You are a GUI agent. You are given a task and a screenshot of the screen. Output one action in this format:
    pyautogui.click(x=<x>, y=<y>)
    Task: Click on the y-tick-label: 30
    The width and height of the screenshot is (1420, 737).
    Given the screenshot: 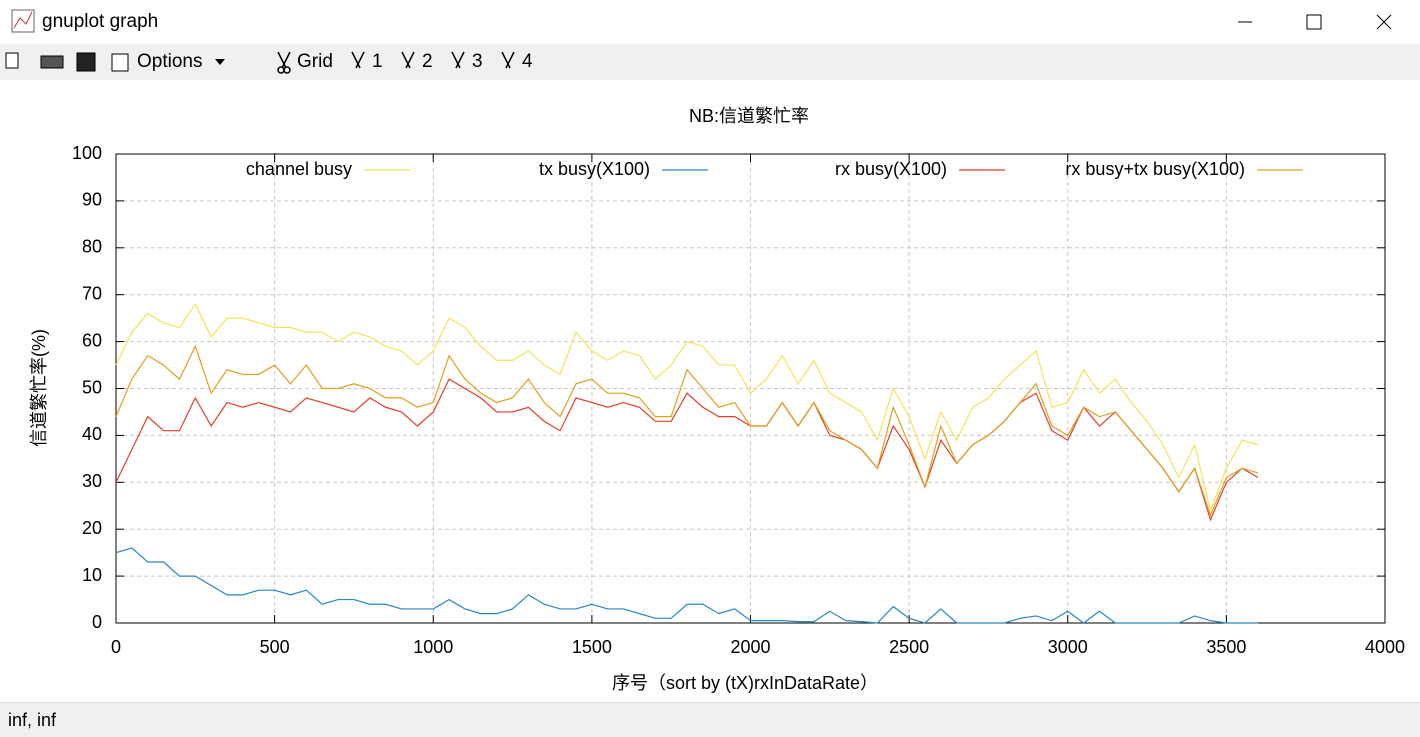 What is the action you would take?
    pyautogui.click(x=92, y=481)
    